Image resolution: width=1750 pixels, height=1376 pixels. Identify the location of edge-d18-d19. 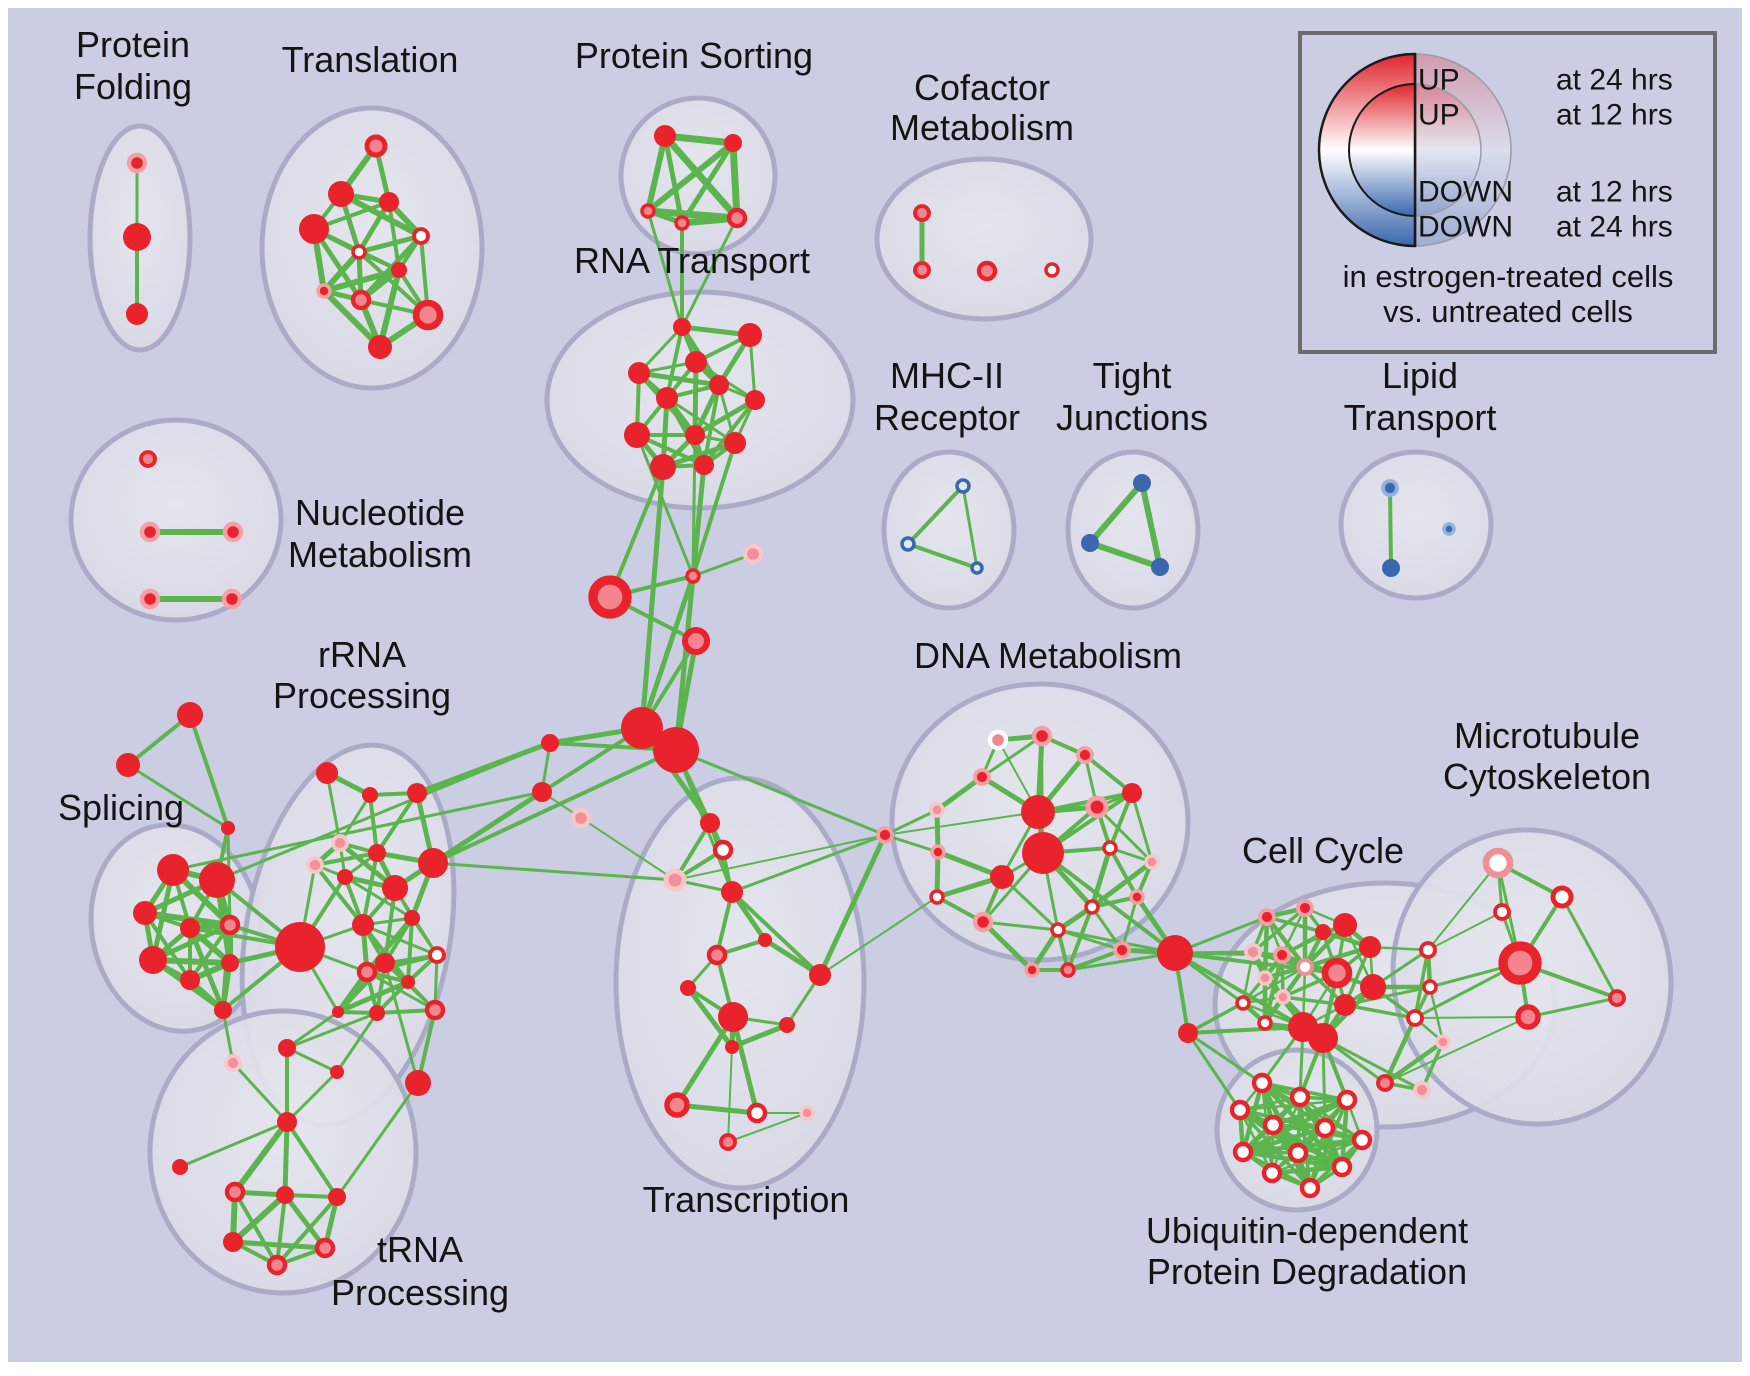
(1129, 923).